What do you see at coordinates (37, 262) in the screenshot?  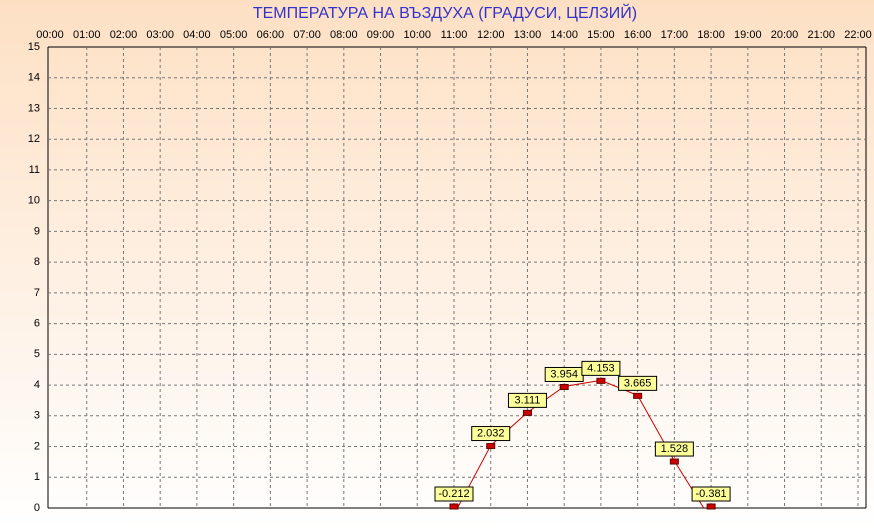 I see `y-tick-label: 8` at bounding box center [37, 262].